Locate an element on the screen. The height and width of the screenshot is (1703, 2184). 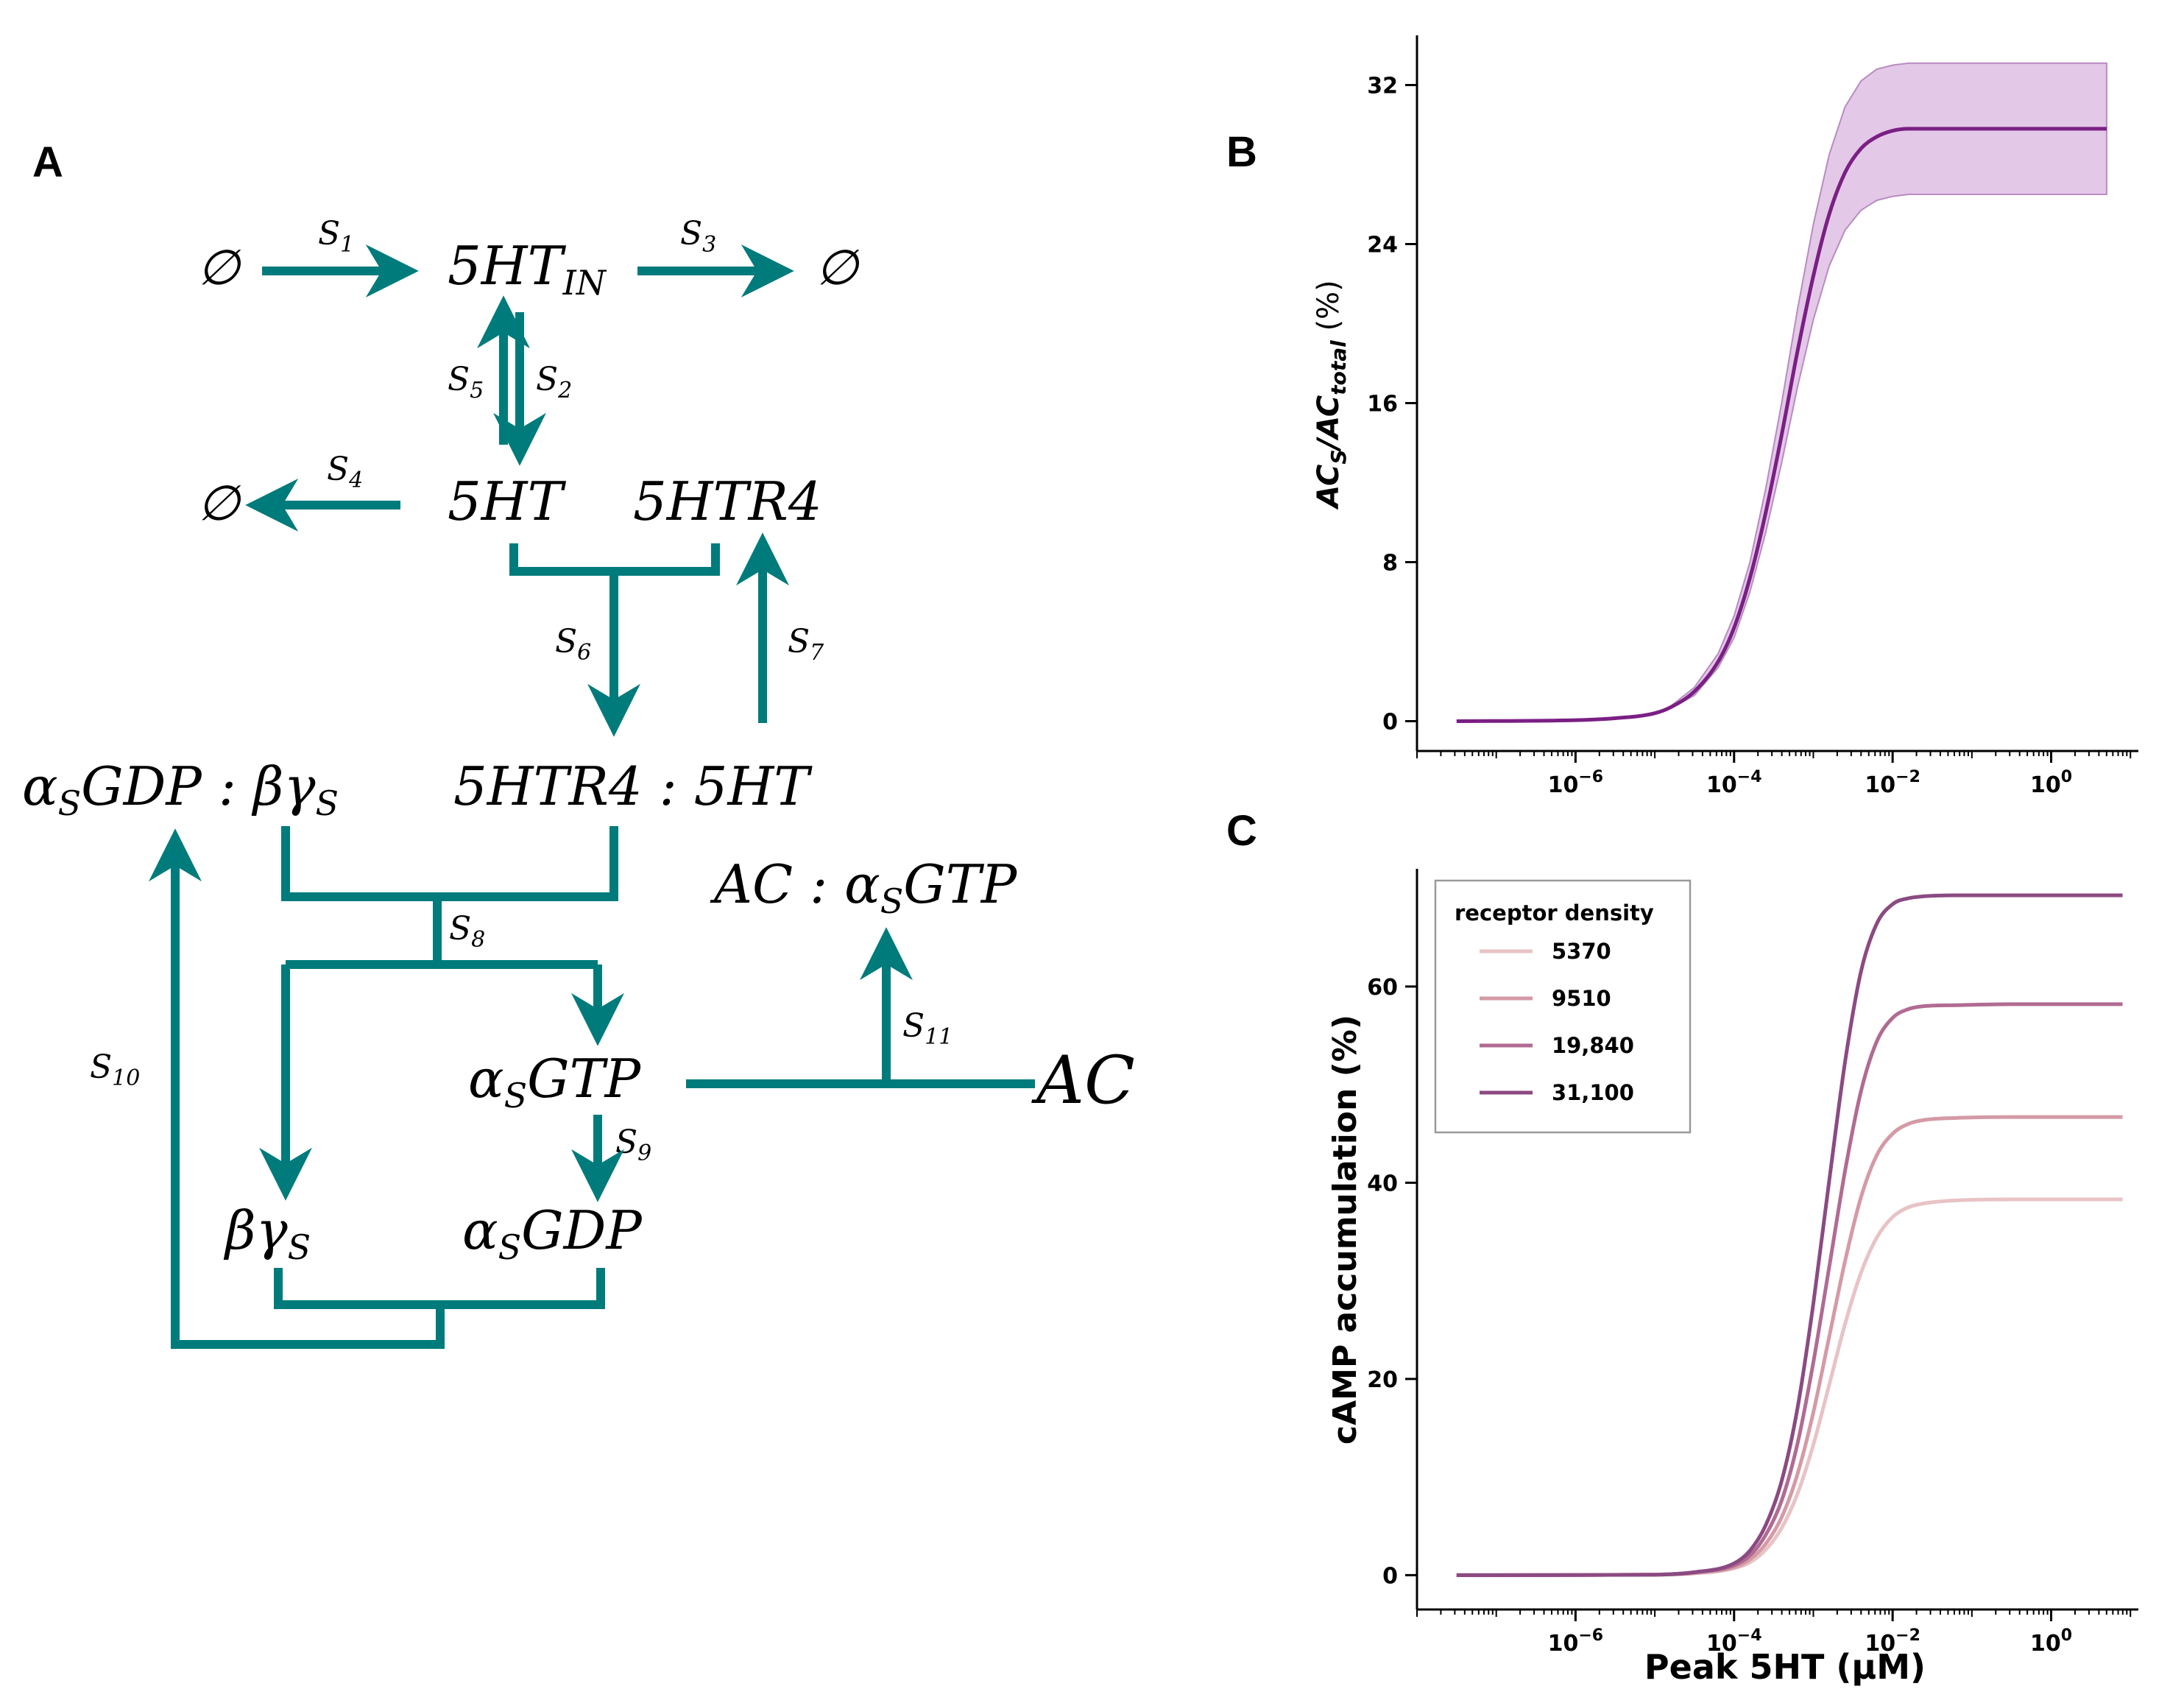
chart-b-y-axis-label: ACS/ACtotal (%) is located at coordinates (1331, 395).